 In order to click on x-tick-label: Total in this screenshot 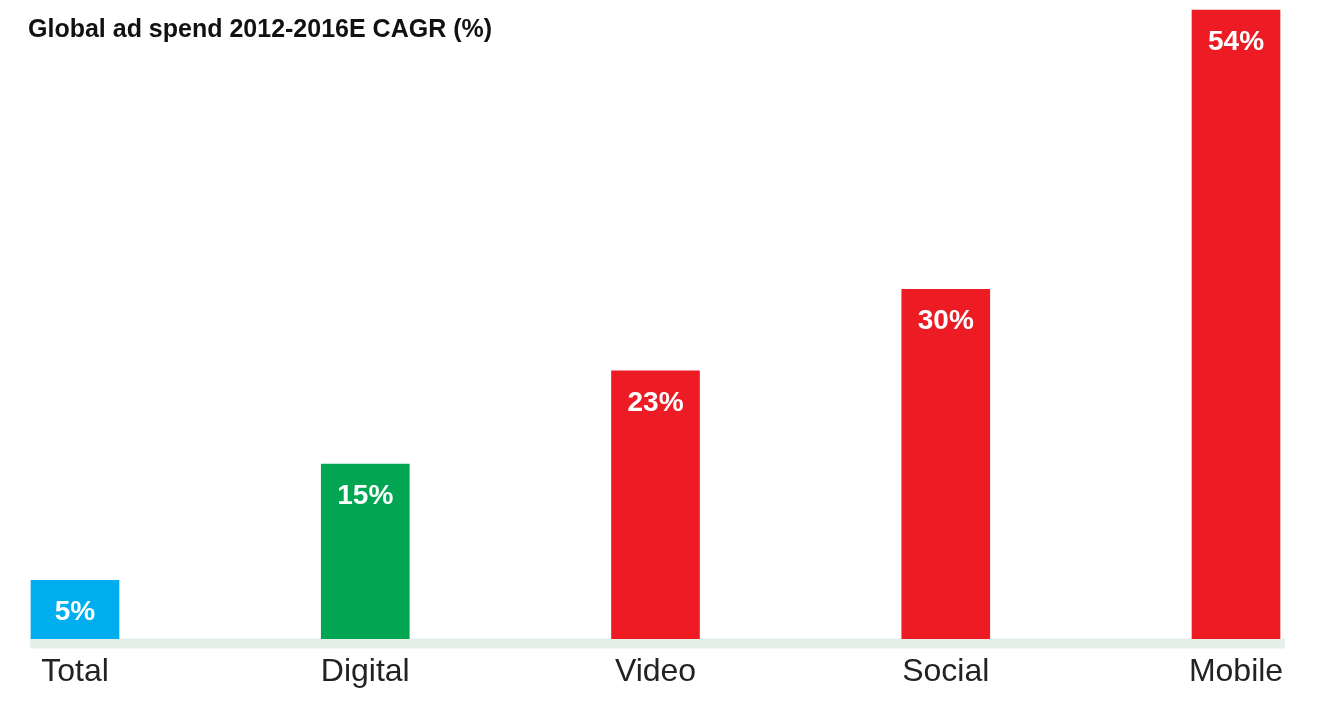, I will do `click(75, 669)`.